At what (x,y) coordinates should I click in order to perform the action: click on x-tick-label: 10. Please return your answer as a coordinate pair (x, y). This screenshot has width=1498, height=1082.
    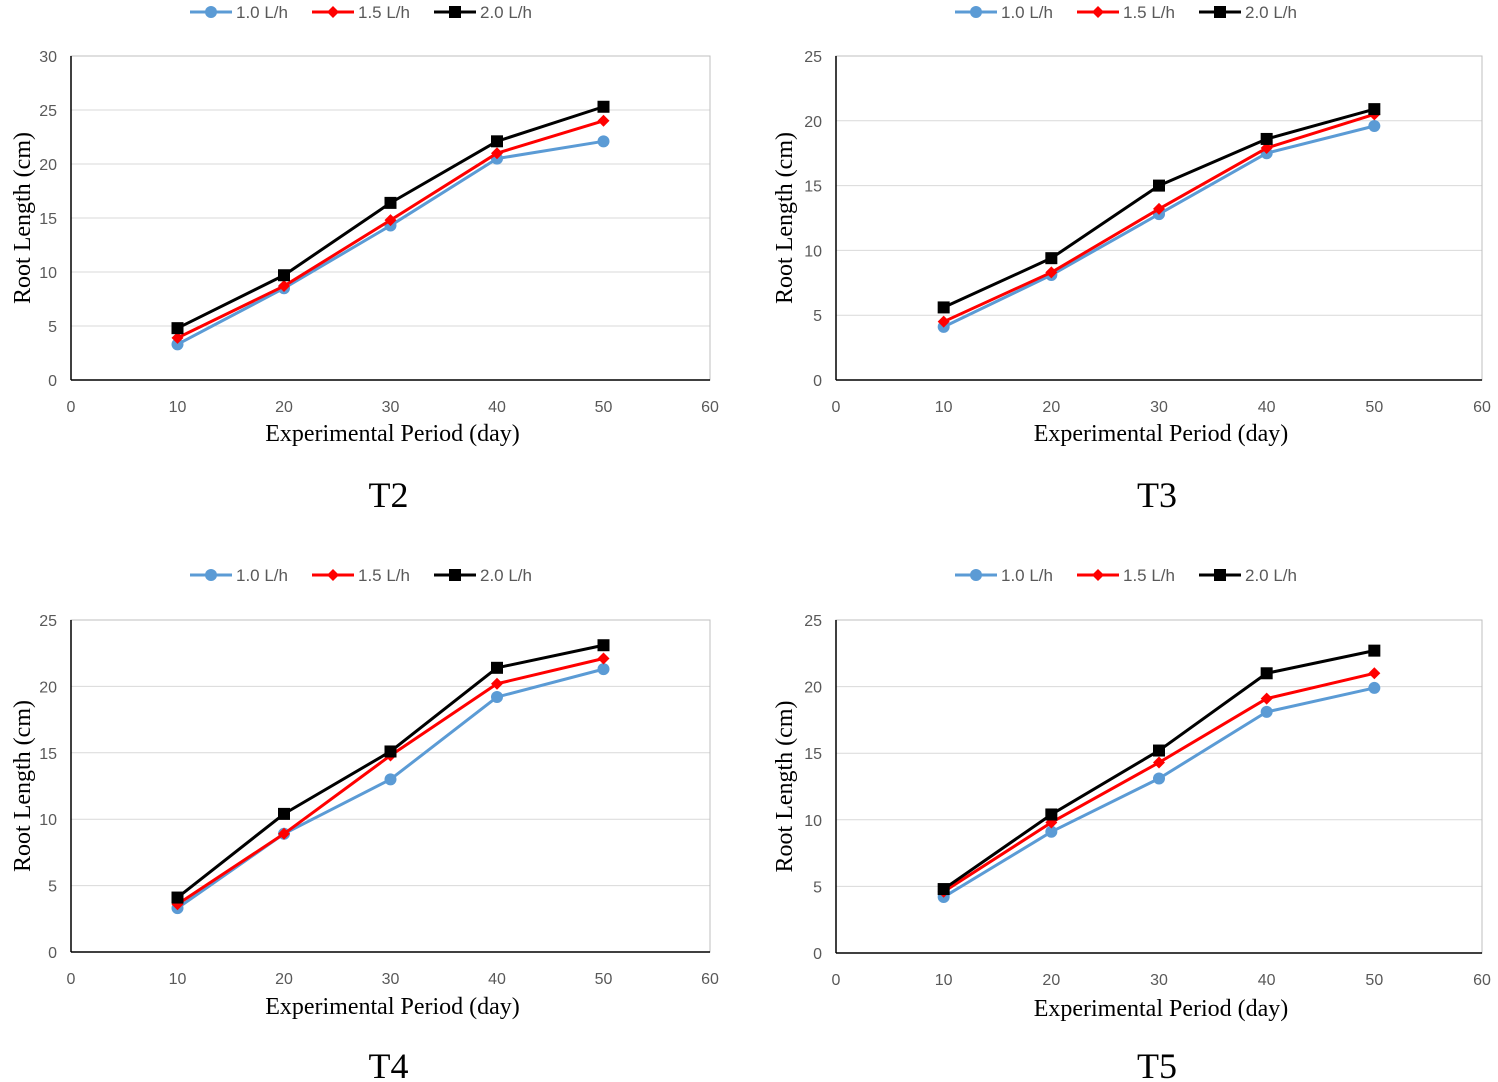
    Looking at the image, I should click on (944, 980).